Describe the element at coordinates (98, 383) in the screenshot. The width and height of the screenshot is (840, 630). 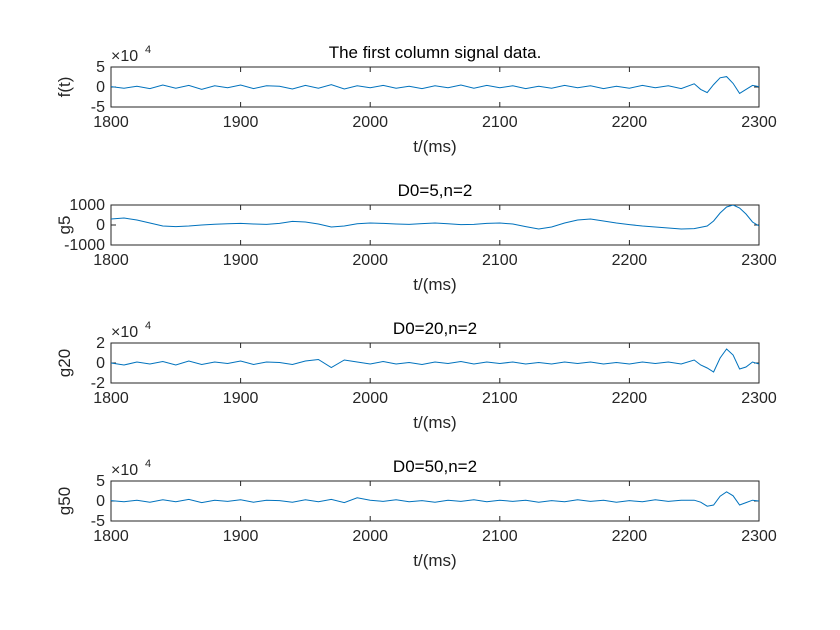
I see `y-tick-label: -2` at that location.